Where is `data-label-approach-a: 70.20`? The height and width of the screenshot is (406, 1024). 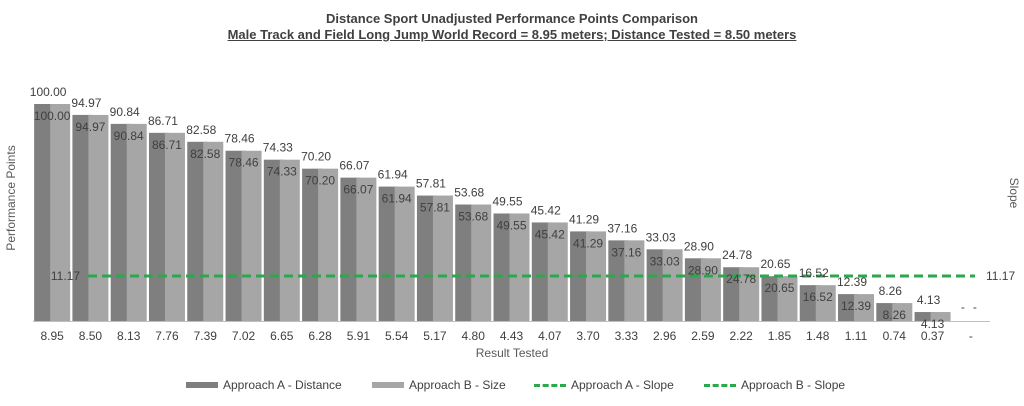 data-label-approach-a: 70.20 is located at coordinates (316, 157).